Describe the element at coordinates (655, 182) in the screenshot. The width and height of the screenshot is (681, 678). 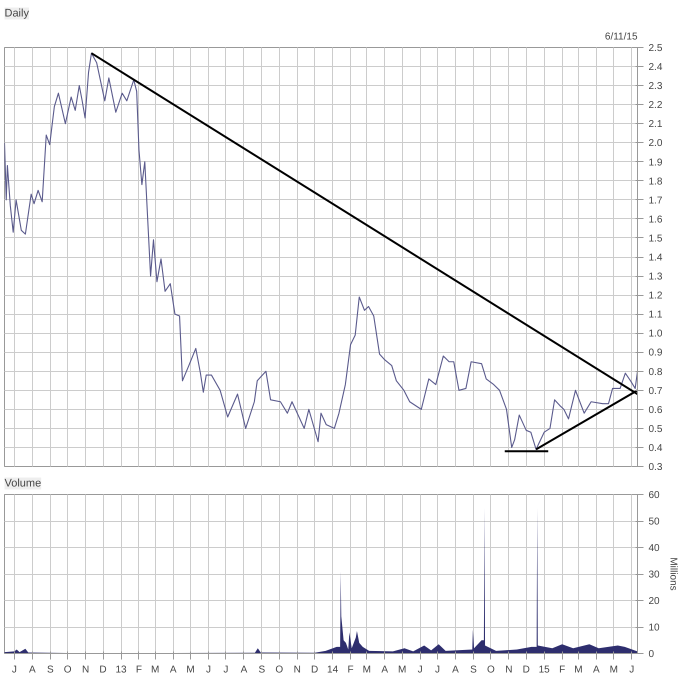
I see `y-tick-label: 1.8` at that location.